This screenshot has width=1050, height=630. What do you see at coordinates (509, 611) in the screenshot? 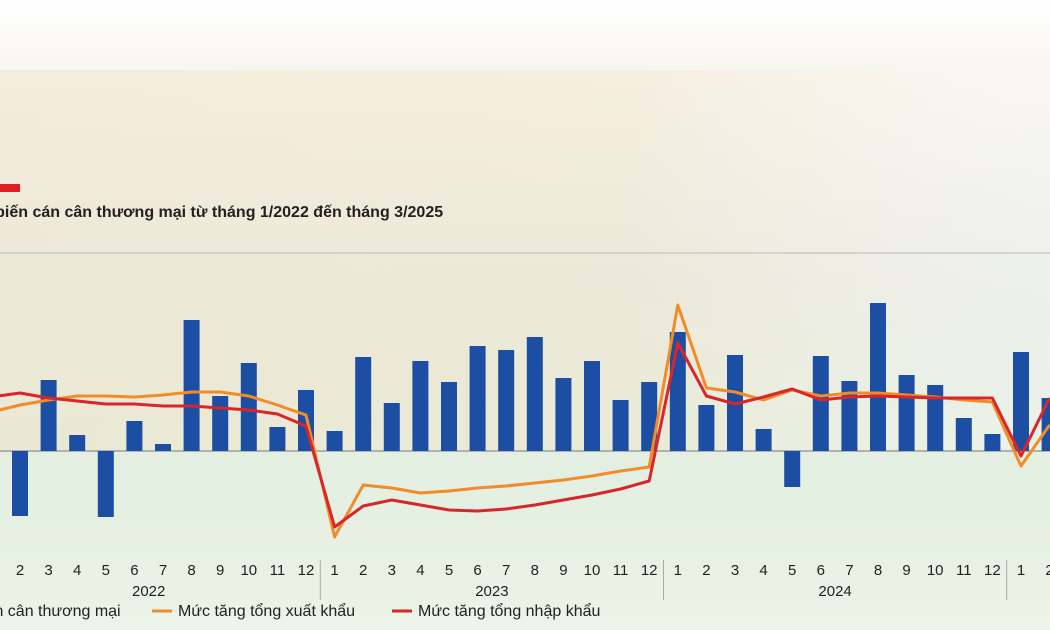
I see `legend-label: Mức tăng tổng nhập khẩu` at bounding box center [509, 611].